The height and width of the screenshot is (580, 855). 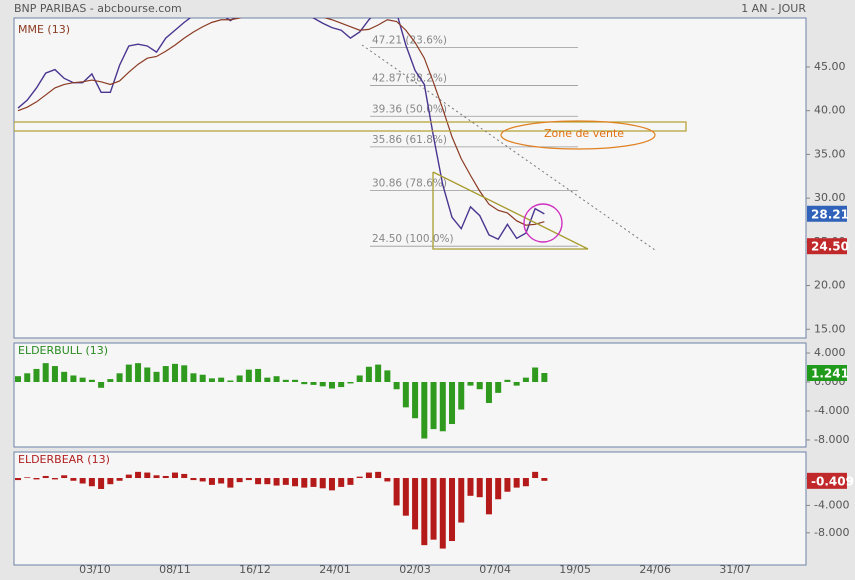 What do you see at coordinates (830, 214) in the screenshot?
I see `value-tag-label: 28.21` at bounding box center [830, 214].